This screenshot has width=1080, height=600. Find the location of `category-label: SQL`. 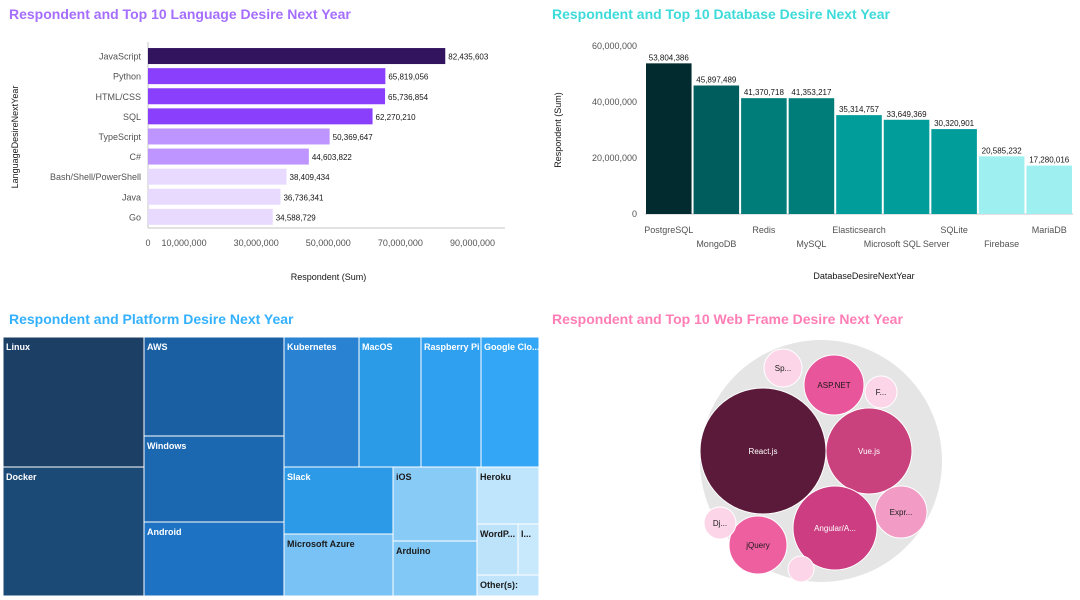

category-label: SQL is located at coordinates (132, 117).